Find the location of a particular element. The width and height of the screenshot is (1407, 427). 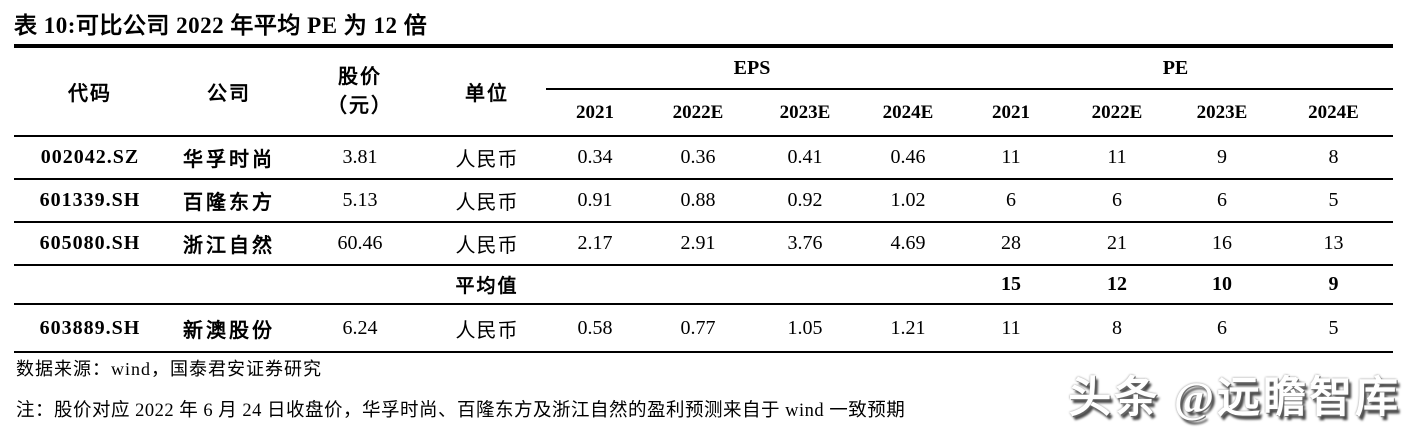

cell-eps: 0.58 is located at coordinates (595, 327).